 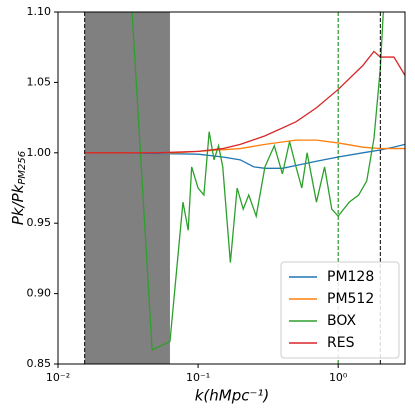 What do you see at coordinates (350, 277) in the screenshot?
I see `legend-label: PM128` at bounding box center [350, 277].